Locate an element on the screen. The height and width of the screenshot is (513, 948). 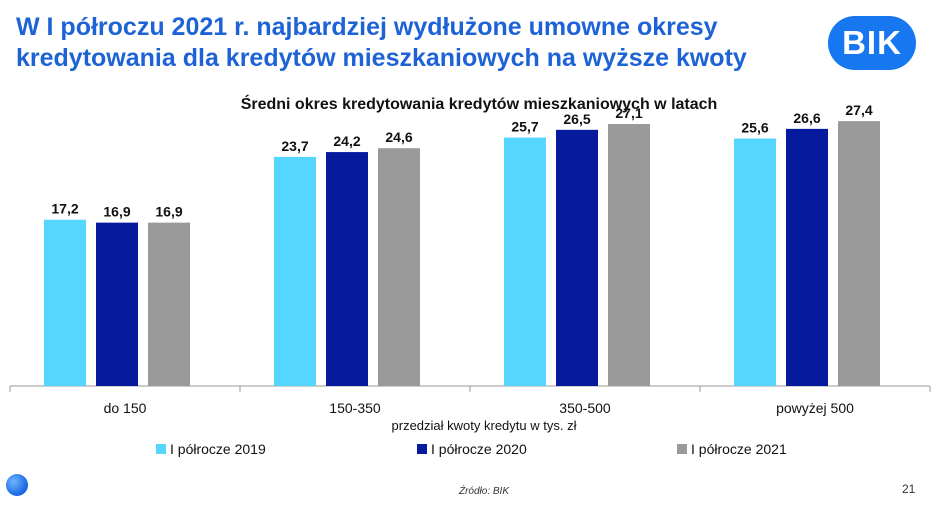
data-label: 27,1 is located at coordinates (628, 113).